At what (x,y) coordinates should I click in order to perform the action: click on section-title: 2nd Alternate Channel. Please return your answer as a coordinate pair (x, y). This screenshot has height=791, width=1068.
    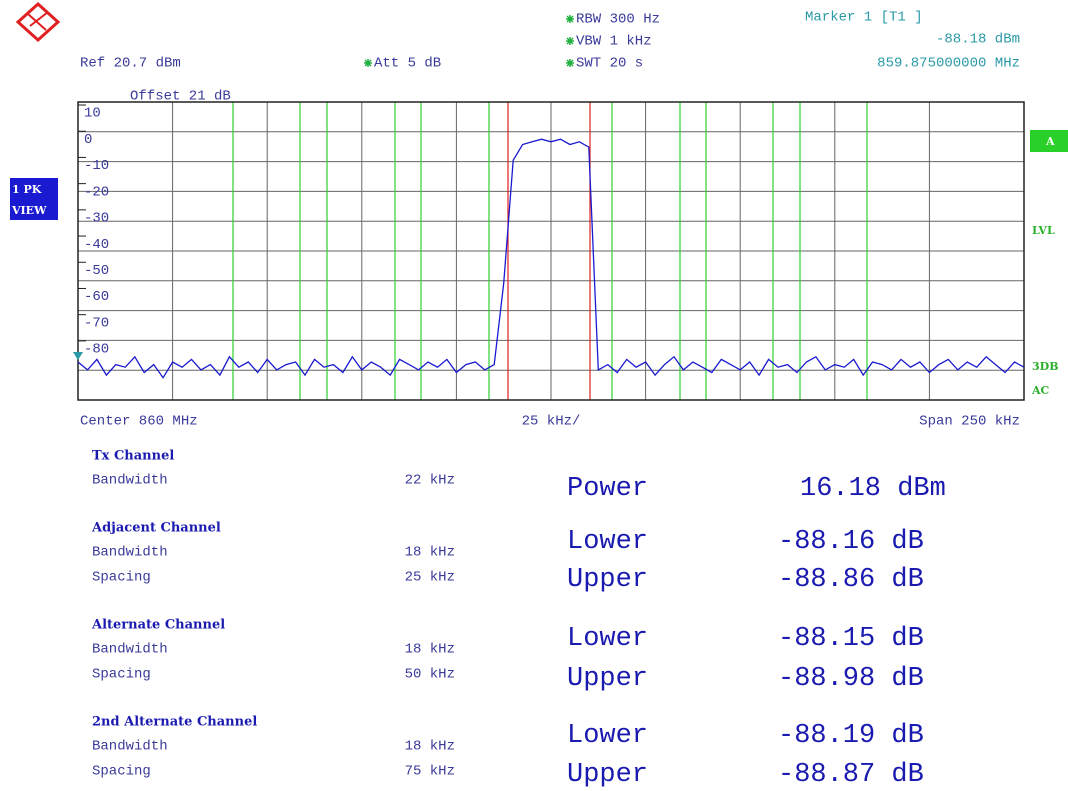
    Looking at the image, I should click on (174, 722).